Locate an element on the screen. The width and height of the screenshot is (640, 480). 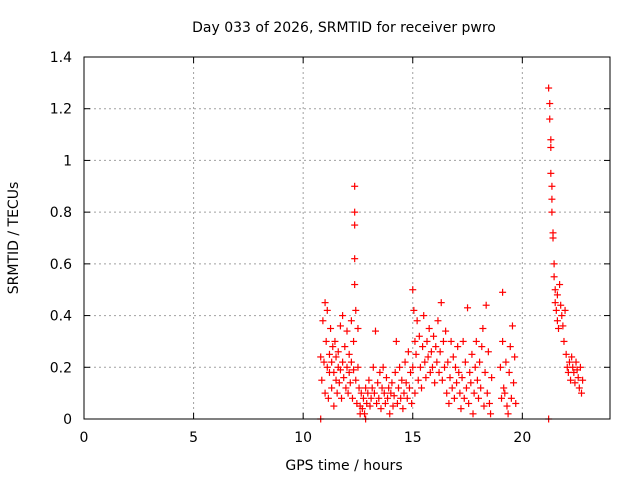
y-tick-label: 0.6 is located at coordinates (61, 265).